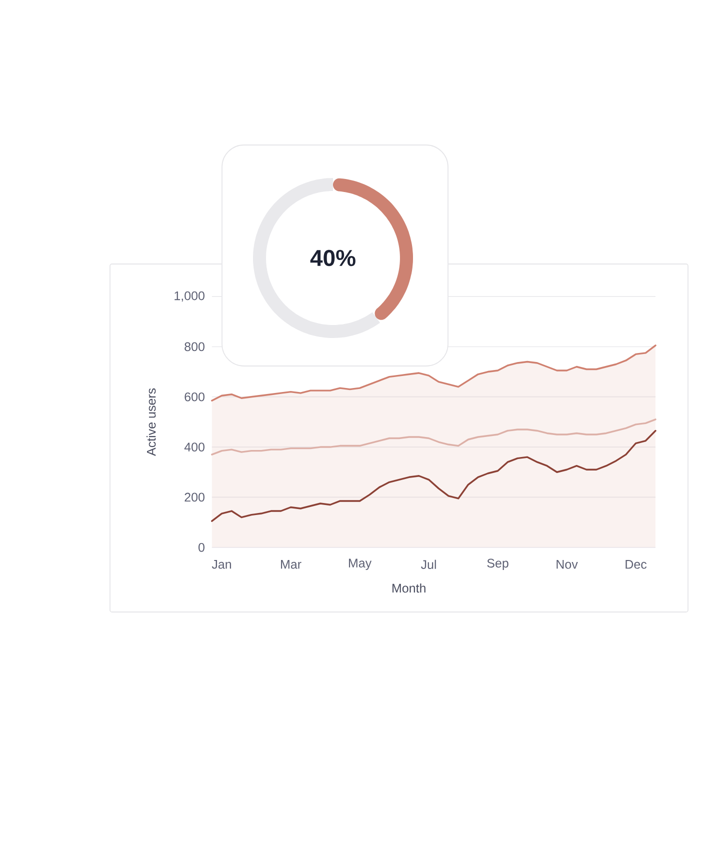 The width and height of the screenshot is (708, 854). What do you see at coordinates (194, 447) in the screenshot?
I see `y-tick-label: 400` at bounding box center [194, 447].